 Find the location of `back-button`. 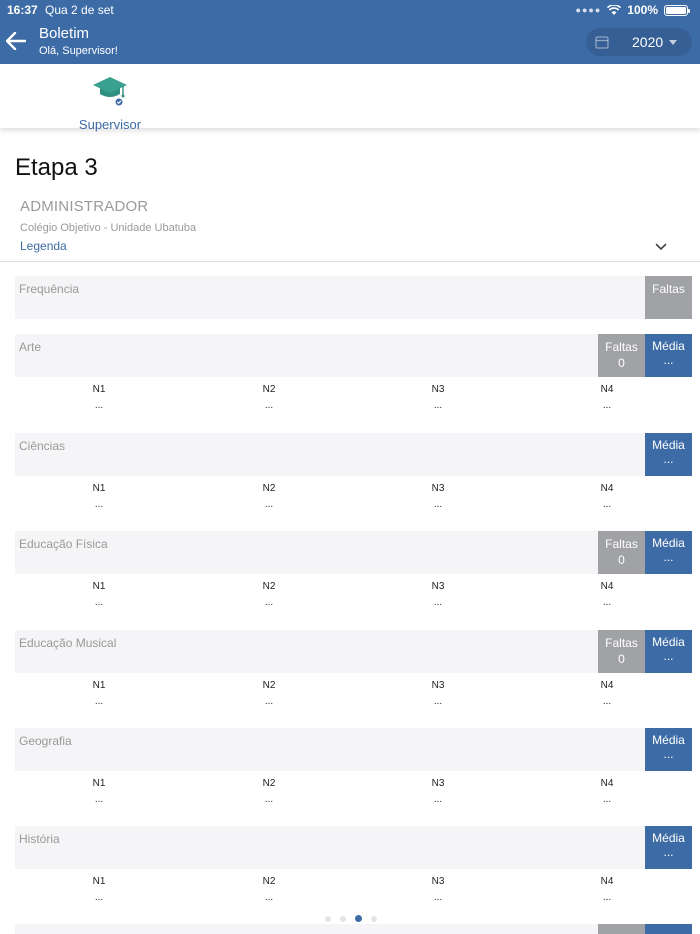

back-button is located at coordinates (16, 41).